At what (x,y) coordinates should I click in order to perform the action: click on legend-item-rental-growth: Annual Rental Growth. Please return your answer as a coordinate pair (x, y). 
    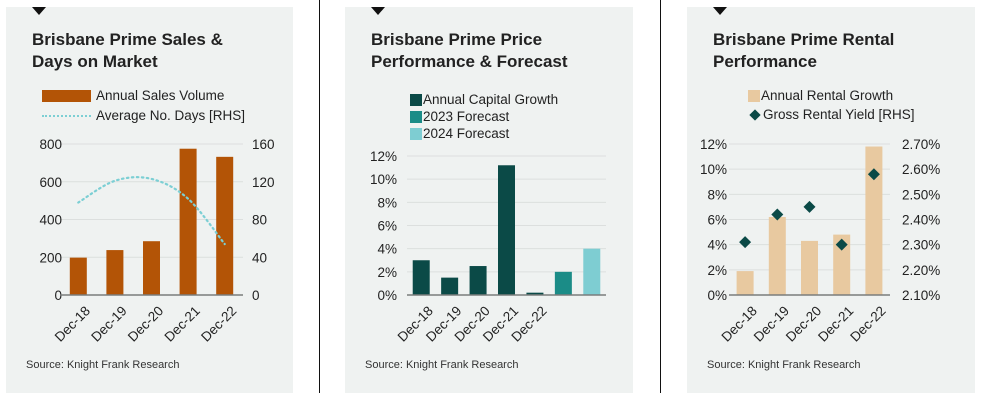
    Looking at the image, I should click on (831, 95).